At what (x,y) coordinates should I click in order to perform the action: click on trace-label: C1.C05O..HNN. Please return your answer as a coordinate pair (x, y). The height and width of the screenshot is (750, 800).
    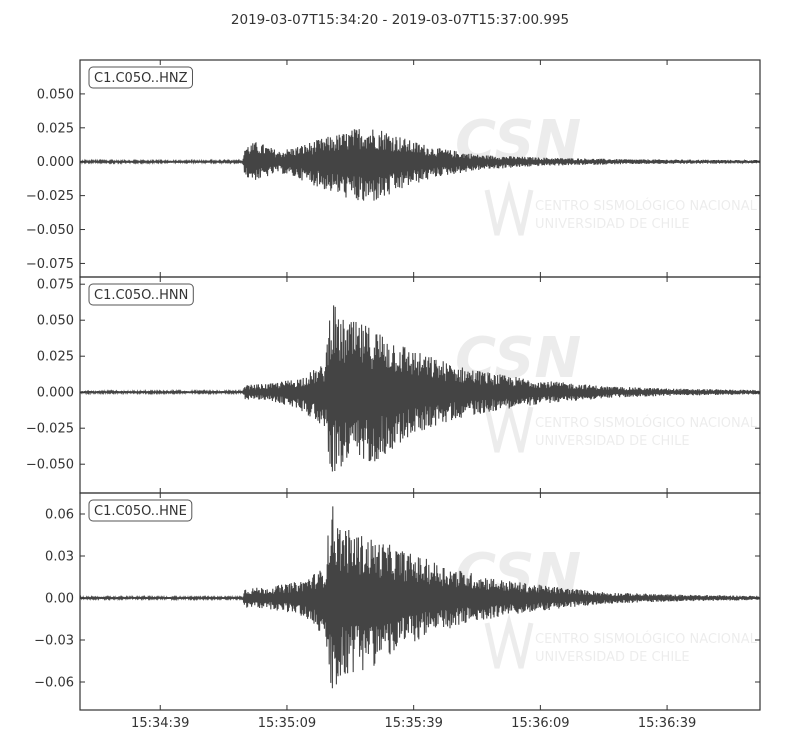
    Looking at the image, I should click on (141, 295).